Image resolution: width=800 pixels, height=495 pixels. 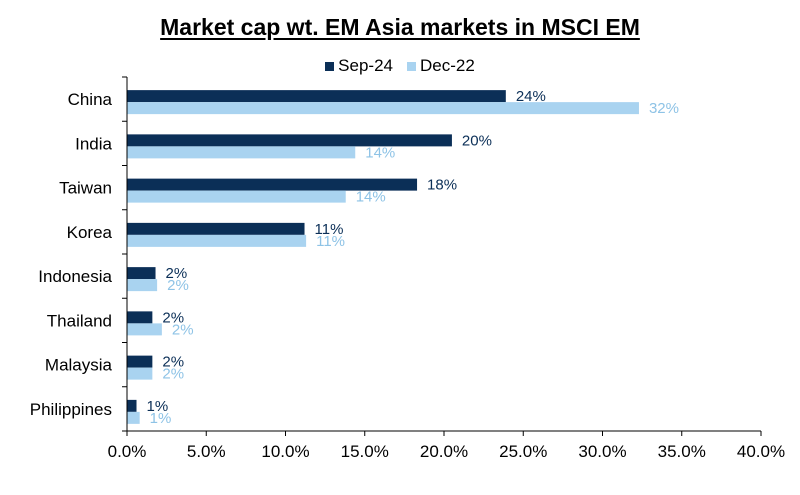 I want to click on x-tick-label-8: 40.0%, so click(x=761, y=451).